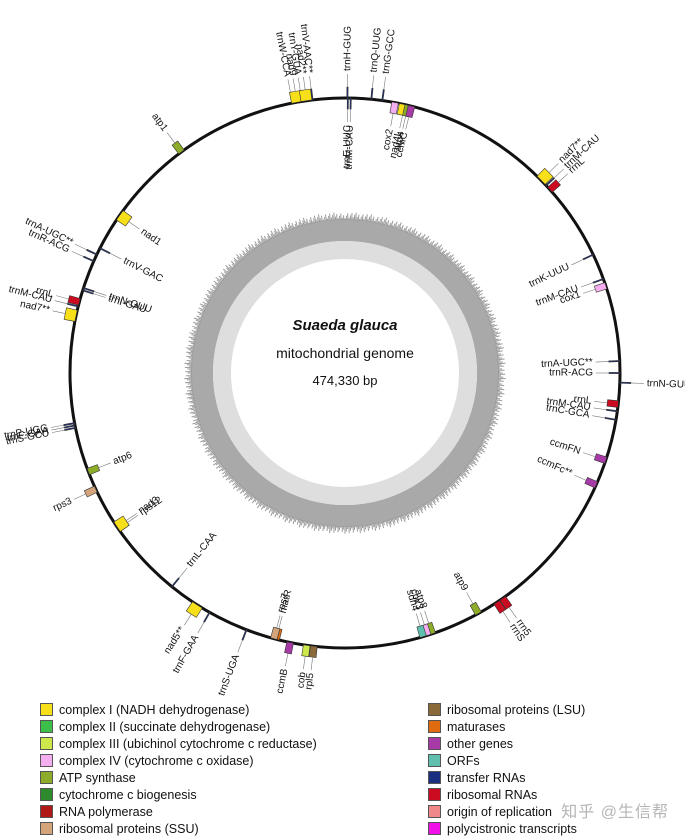  What do you see at coordinates (578, 262) in the screenshot?
I see `label-leader-trnK-UUU` at bounding box center [578, 262].